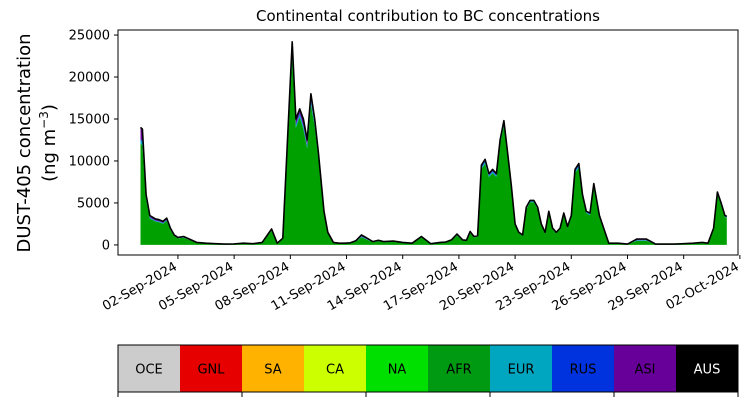 This screenshot has height=402, width=748. I want to click on y-axis-label-line2: (ng m−3), so click(48, 143).